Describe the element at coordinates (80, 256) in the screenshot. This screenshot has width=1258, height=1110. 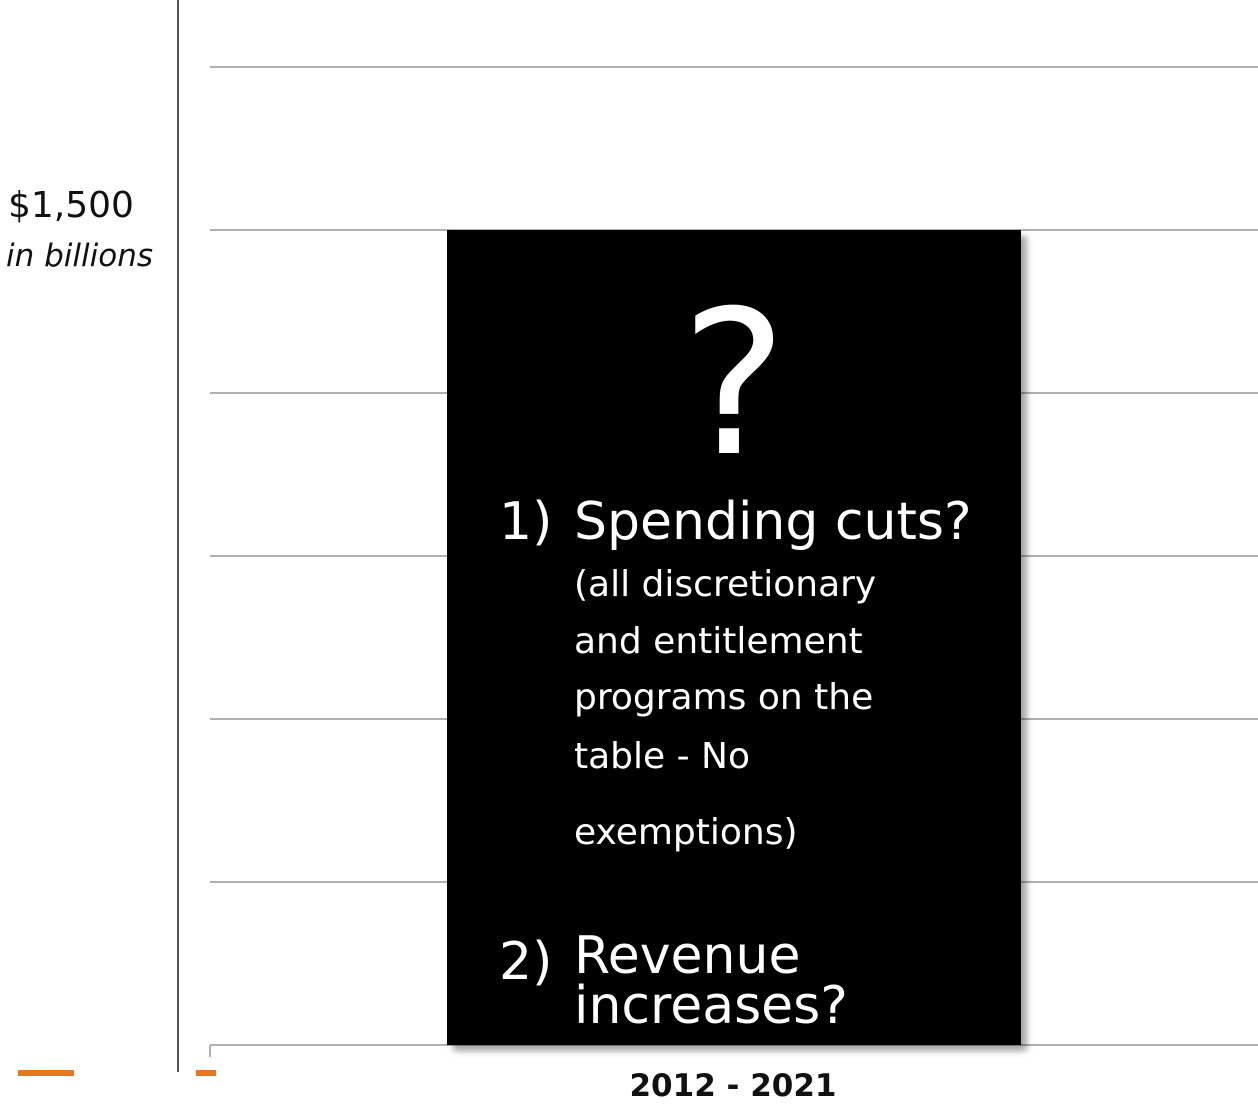
I see `y-unit-label: in billions` at that location.